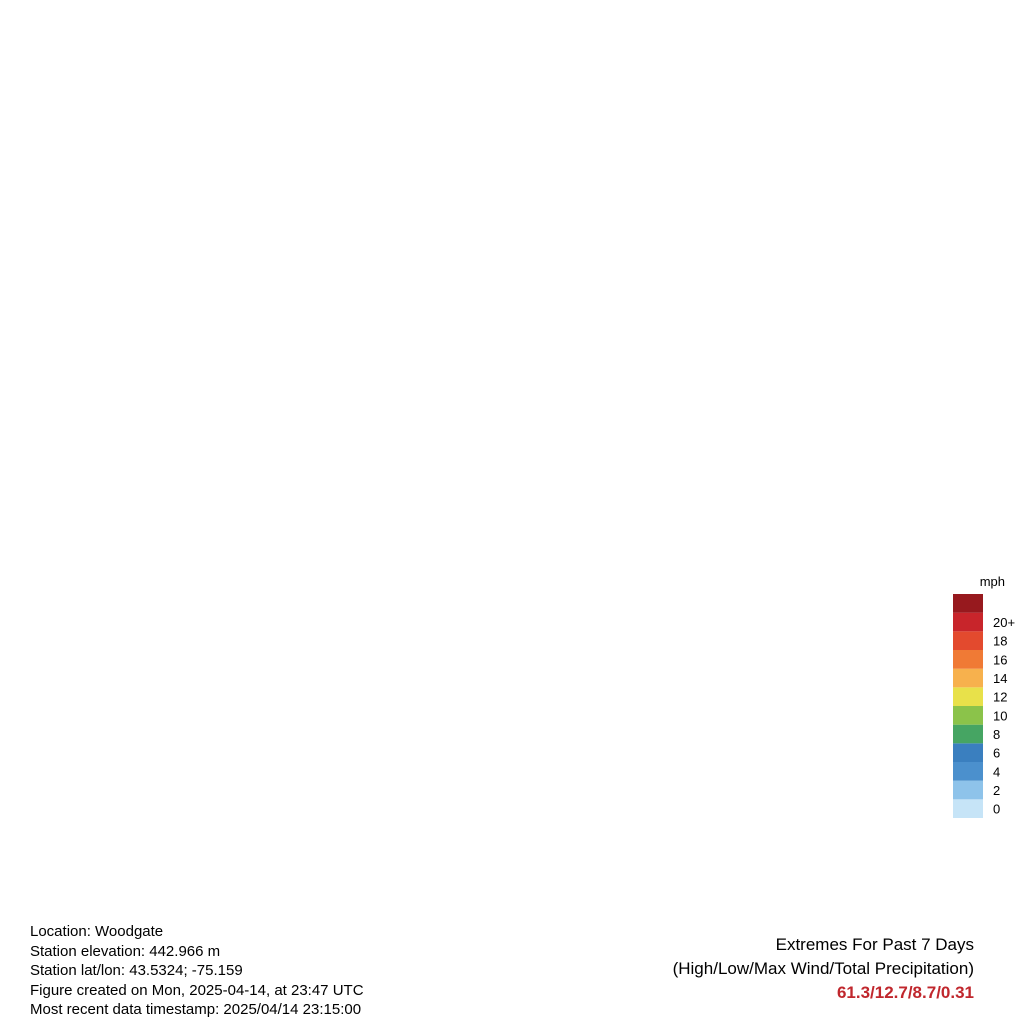 The height and width of the screenshot is (1024, 1024). Describe the element at coordinates (996, 771) in the screenshot. I see `colorbar-label: 4` at that location.